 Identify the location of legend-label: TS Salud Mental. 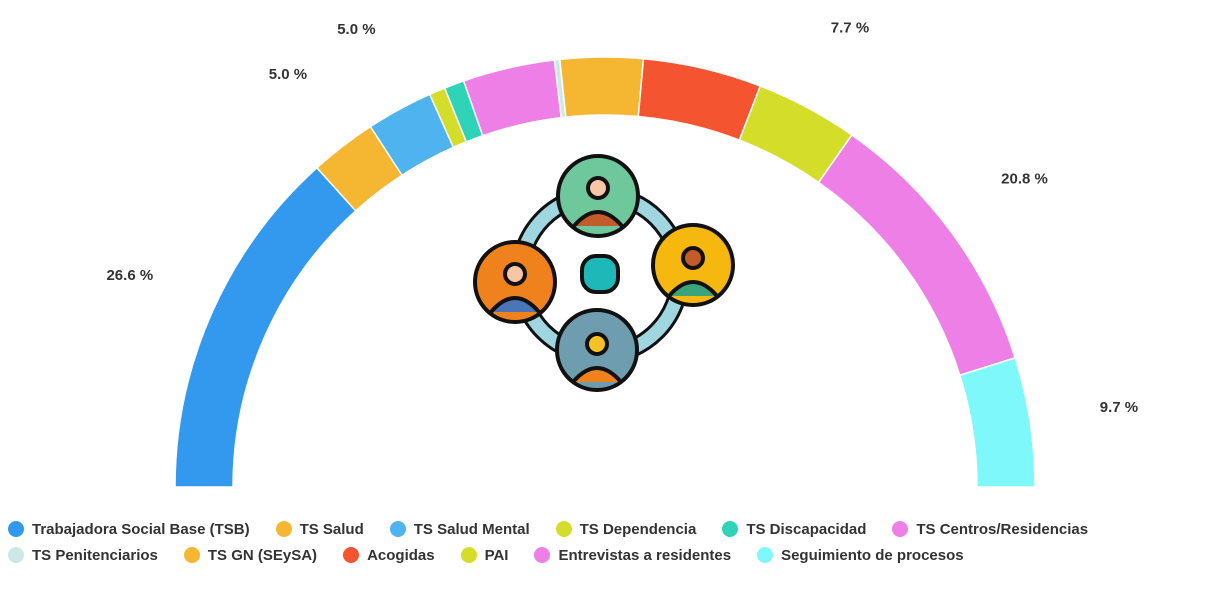
(471, 529).